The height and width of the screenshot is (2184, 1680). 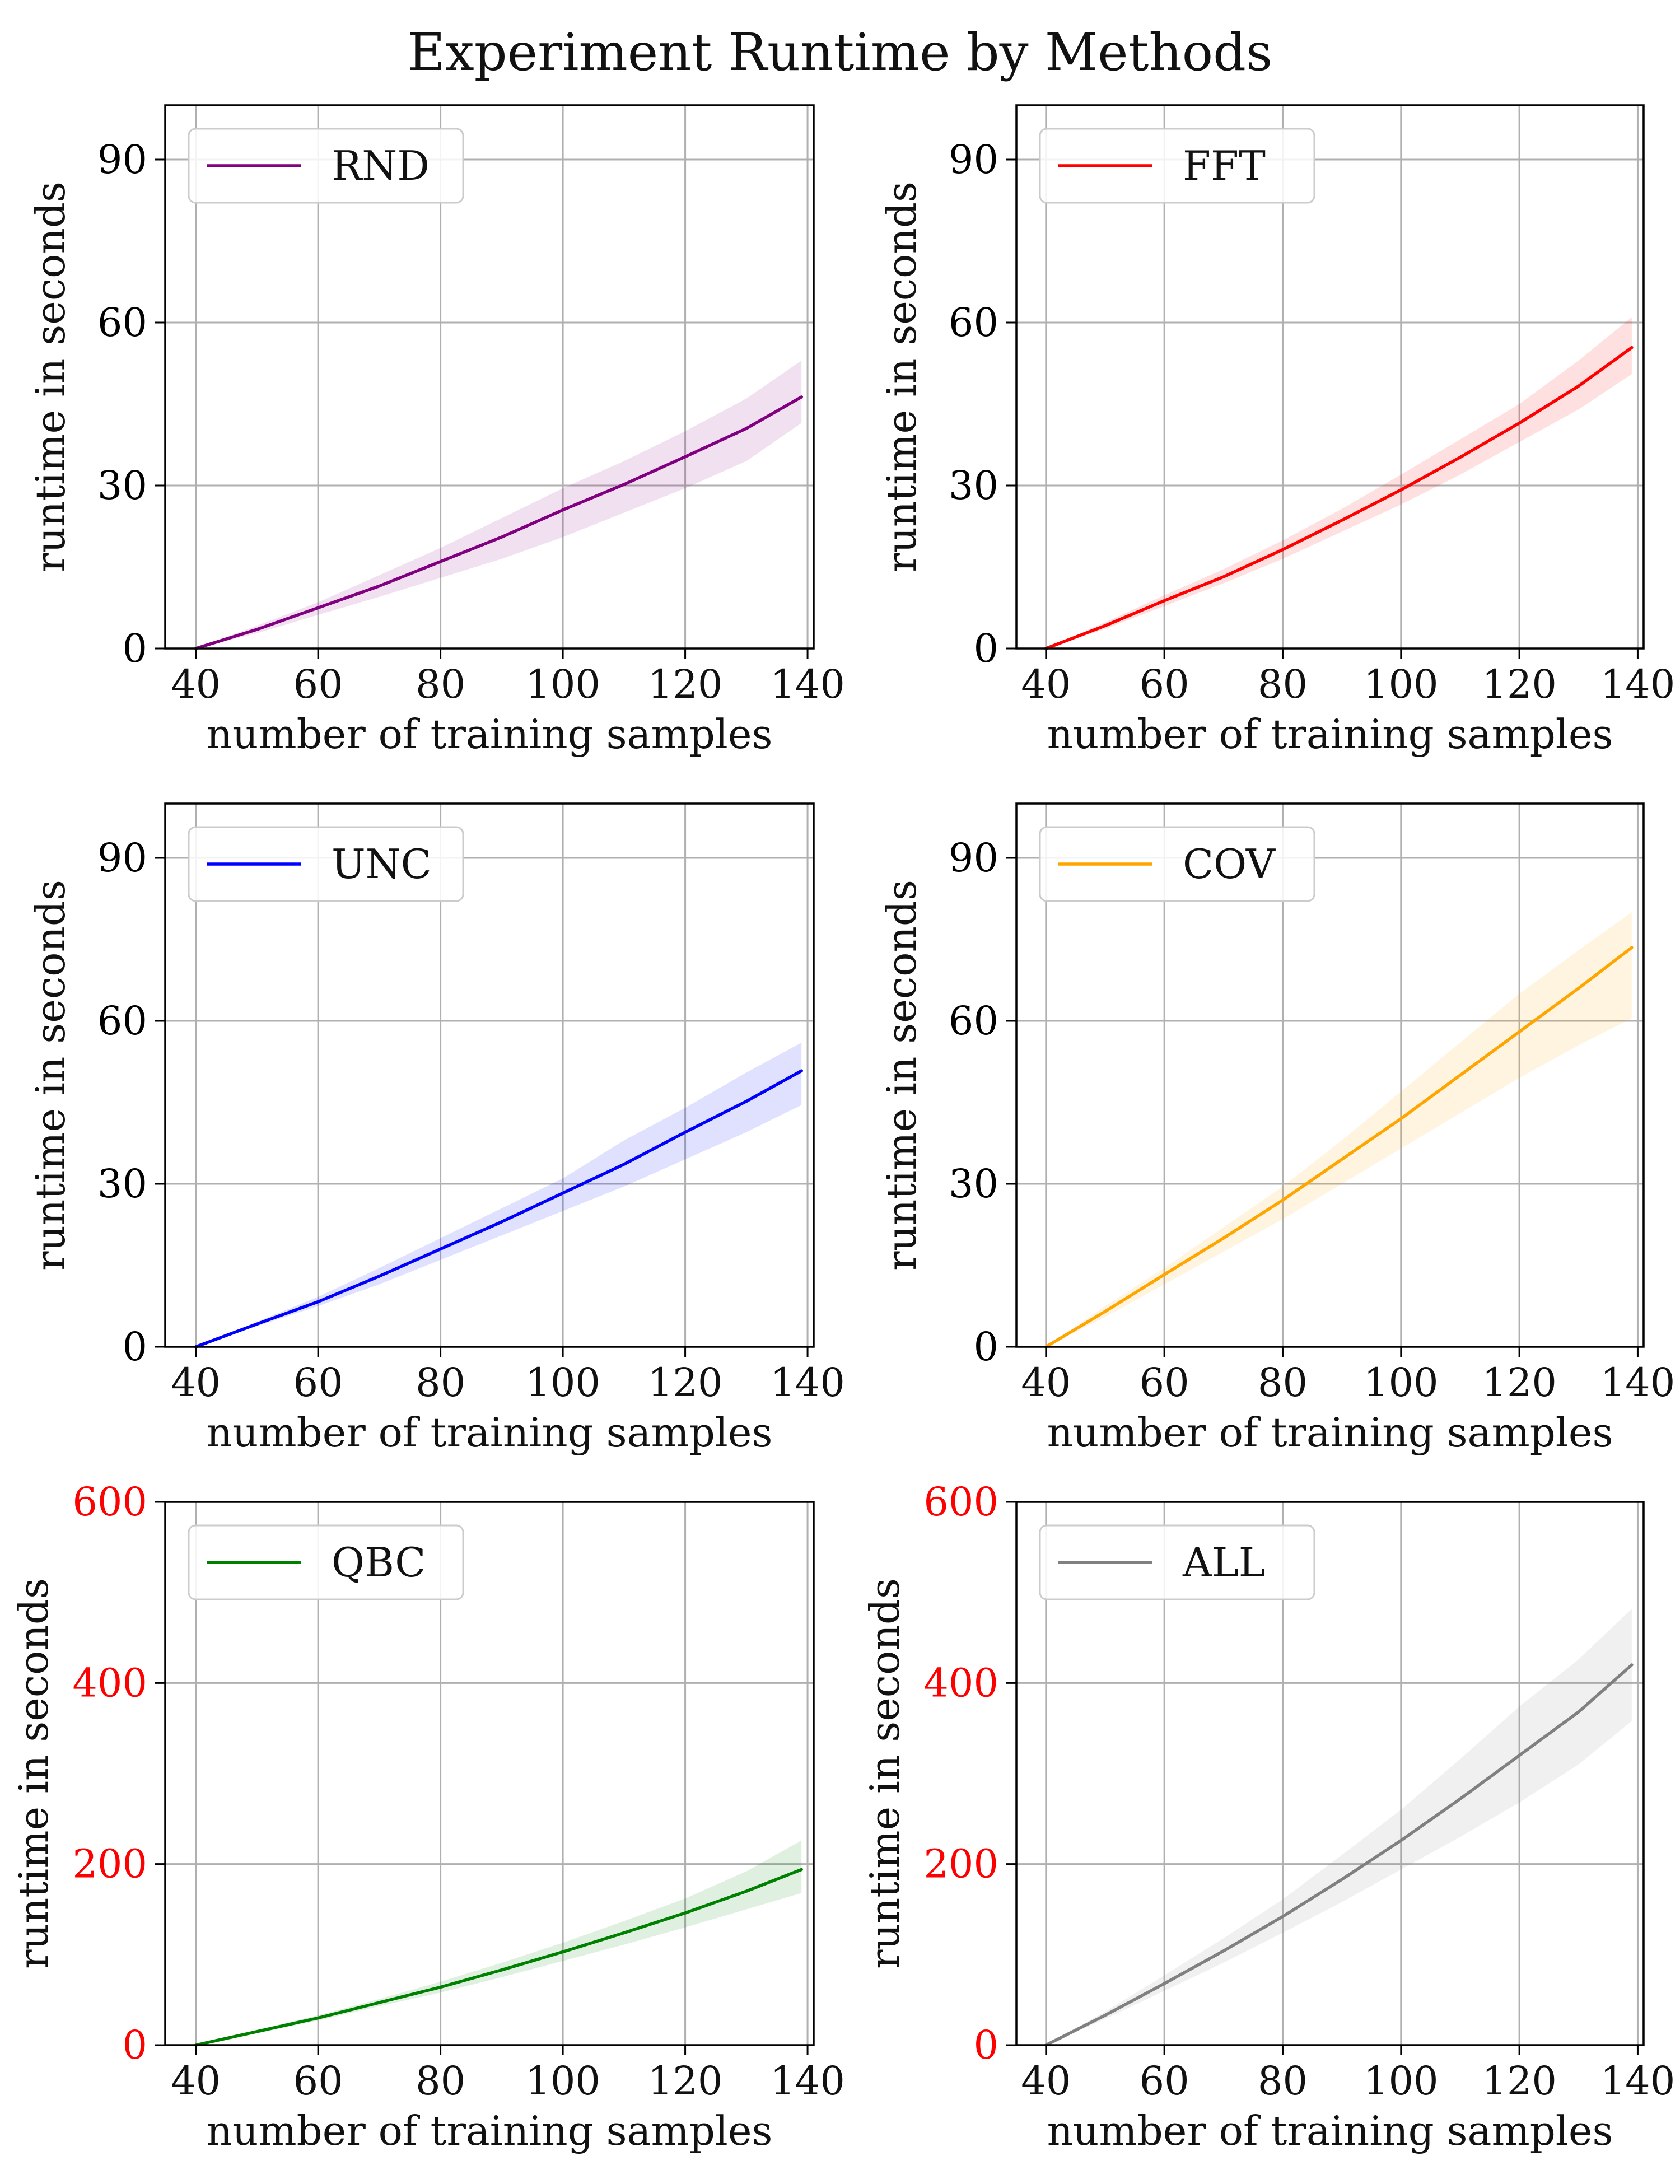 I want to click on legend-label-cov: COV, so click(x=1229, y=865).